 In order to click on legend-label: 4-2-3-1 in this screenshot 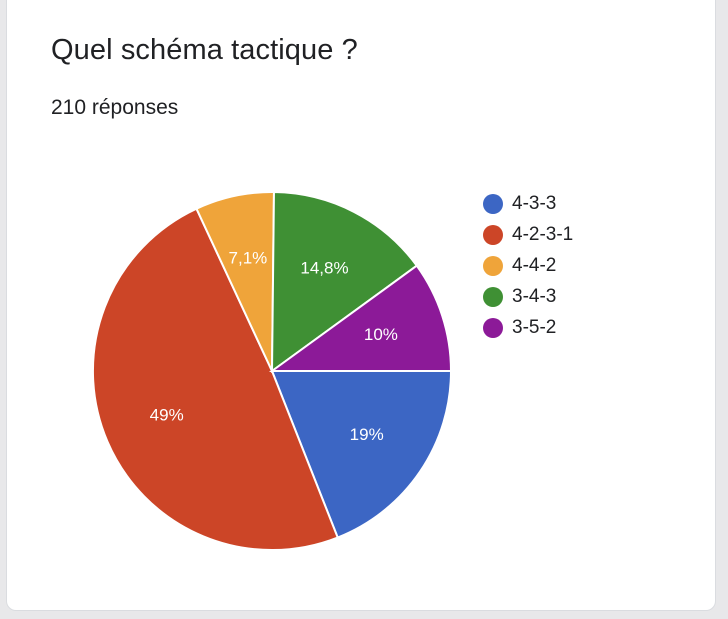, I will do `click(543, 234)`.